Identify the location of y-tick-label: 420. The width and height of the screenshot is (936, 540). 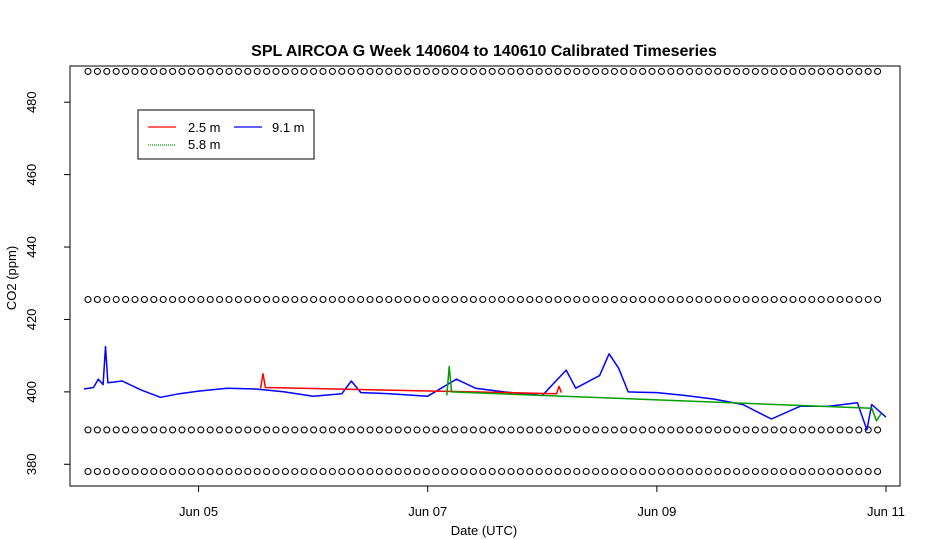
(31, 320).